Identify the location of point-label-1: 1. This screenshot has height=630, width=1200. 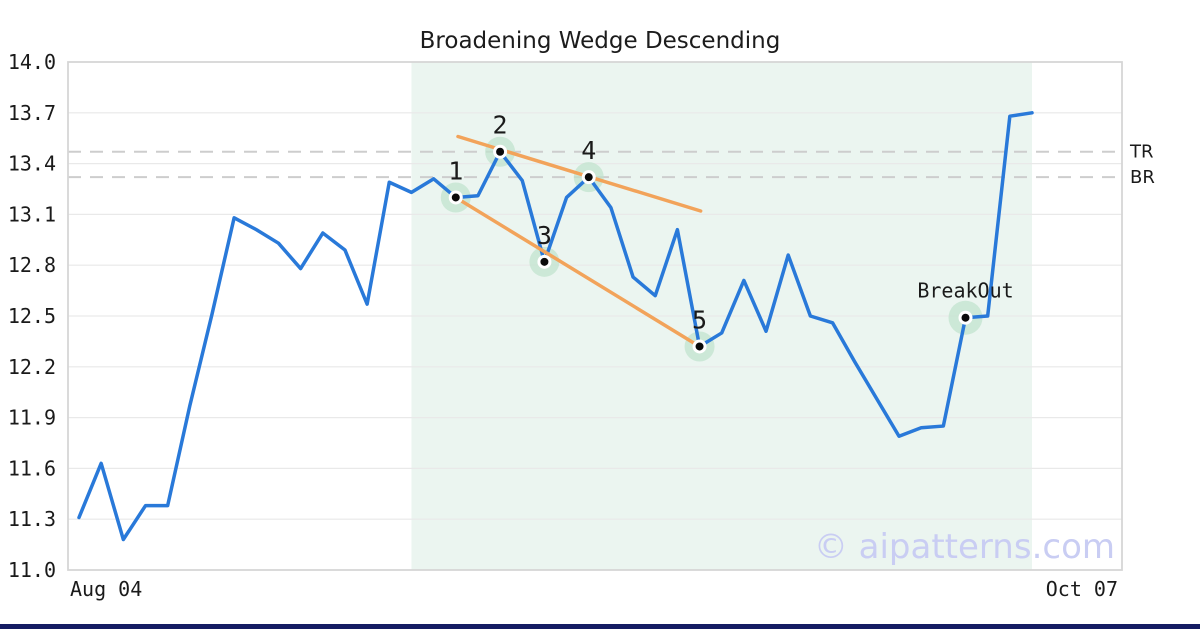
(455, 170).